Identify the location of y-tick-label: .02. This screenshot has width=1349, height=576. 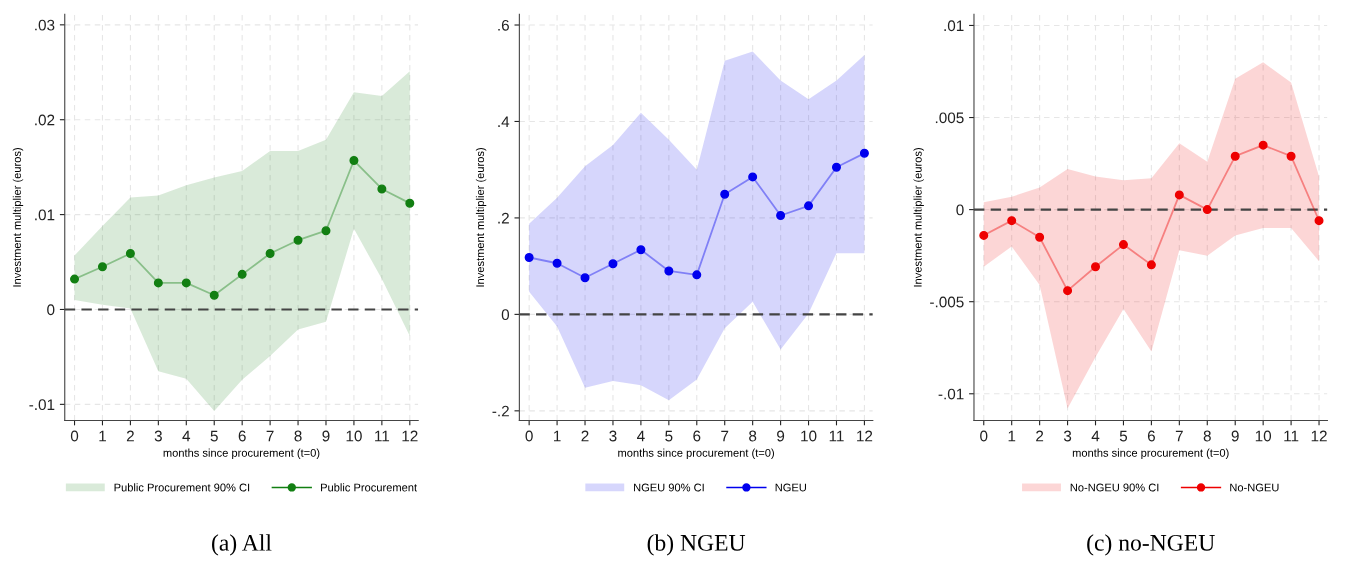
(45, 120).